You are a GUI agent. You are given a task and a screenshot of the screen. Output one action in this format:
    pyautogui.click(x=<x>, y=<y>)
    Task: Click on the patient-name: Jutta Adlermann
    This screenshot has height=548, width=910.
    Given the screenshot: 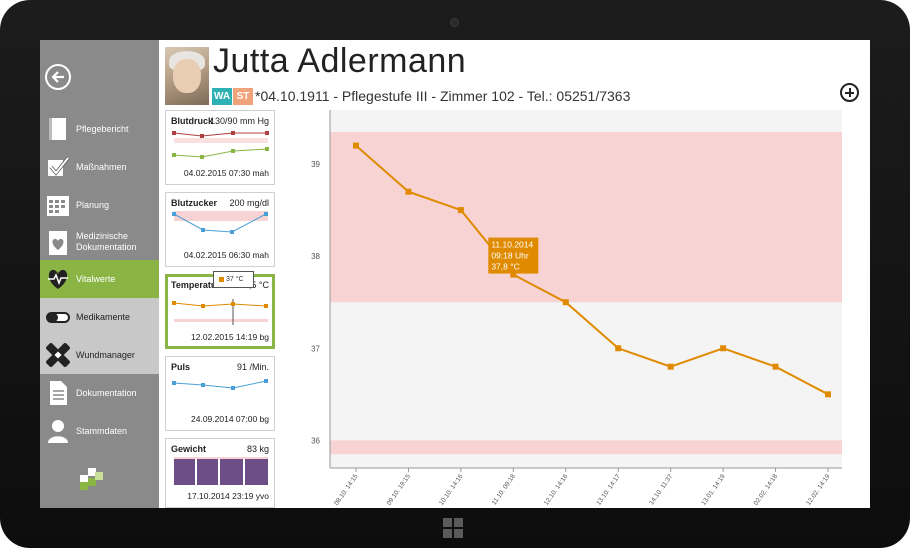 What is the action you would take?
    pyautogui.click(x=340, y=61)
    